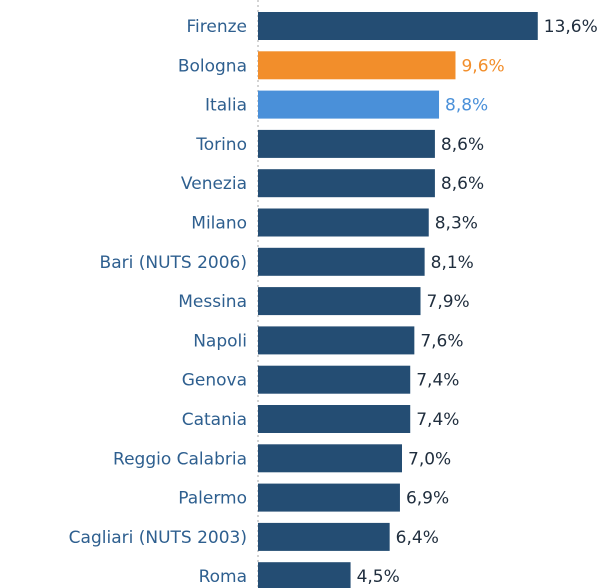  Describe the element at coordinates (180, 459) in the screenshot. I see `category-label: Reggio Calabria` at that location.